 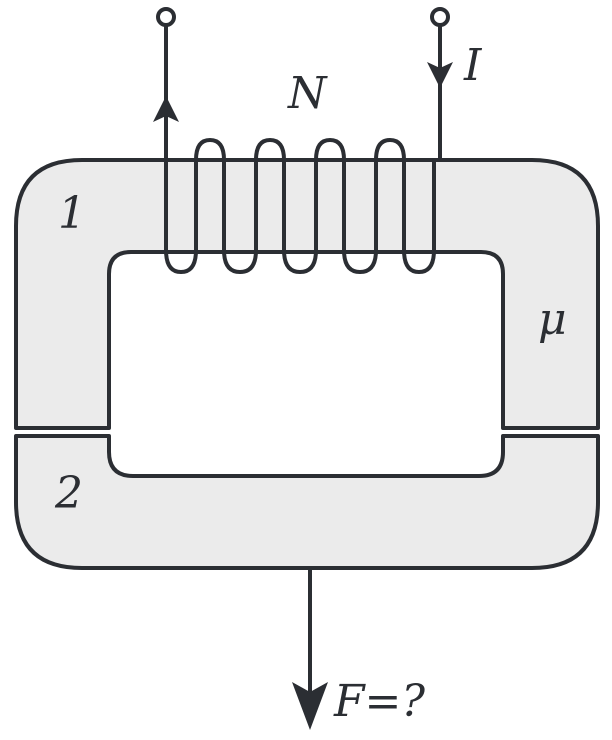 What do you see at coordinates (310, 706) in the screenshot?
I see `force-arrow-icon` at bounding box center [310, 706].